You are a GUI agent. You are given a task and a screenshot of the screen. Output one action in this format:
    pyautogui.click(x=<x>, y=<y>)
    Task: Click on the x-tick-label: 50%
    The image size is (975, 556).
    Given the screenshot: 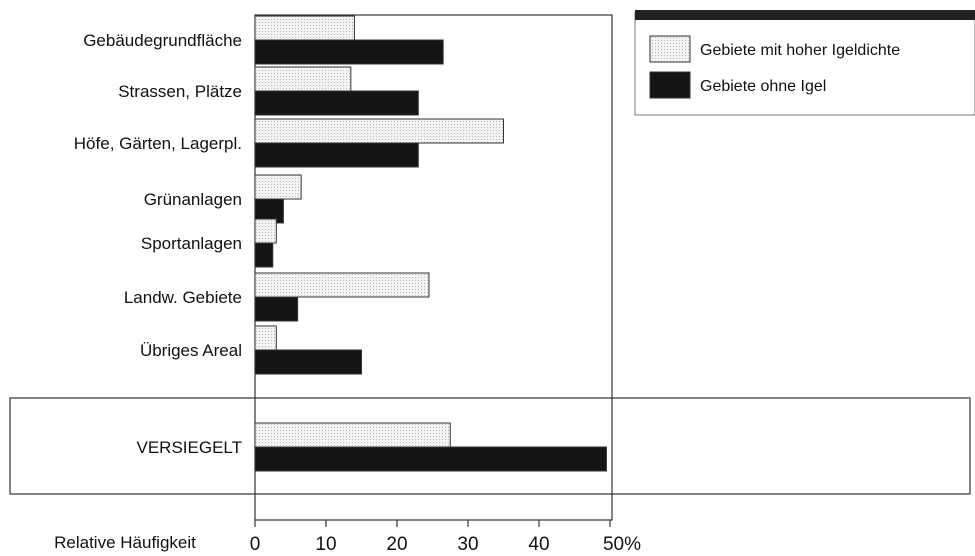 What is the action you would take?
    pyautogui.click(x=622, y=544)
    